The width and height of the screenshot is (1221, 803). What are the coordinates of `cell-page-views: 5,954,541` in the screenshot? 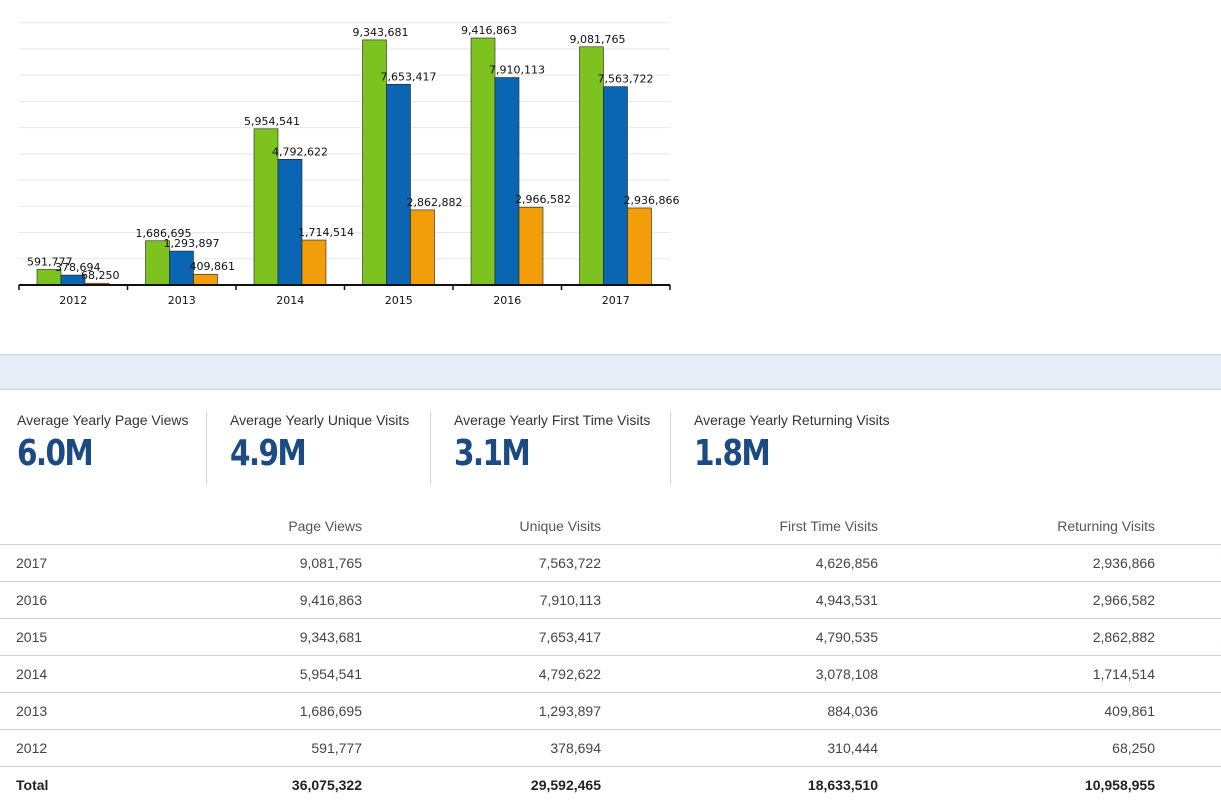 It's located at (221, 674).